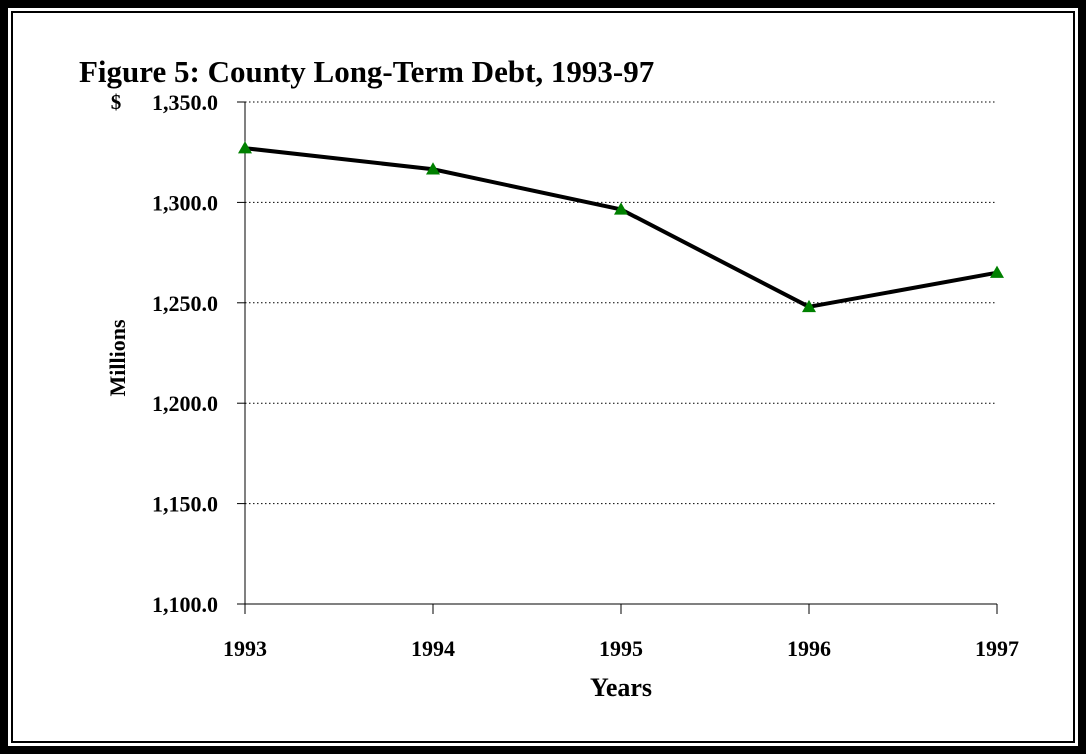 This screenshot has height=754, width=1086. I want to click on y-tick-label: 1,300.0, so click(185, 202).